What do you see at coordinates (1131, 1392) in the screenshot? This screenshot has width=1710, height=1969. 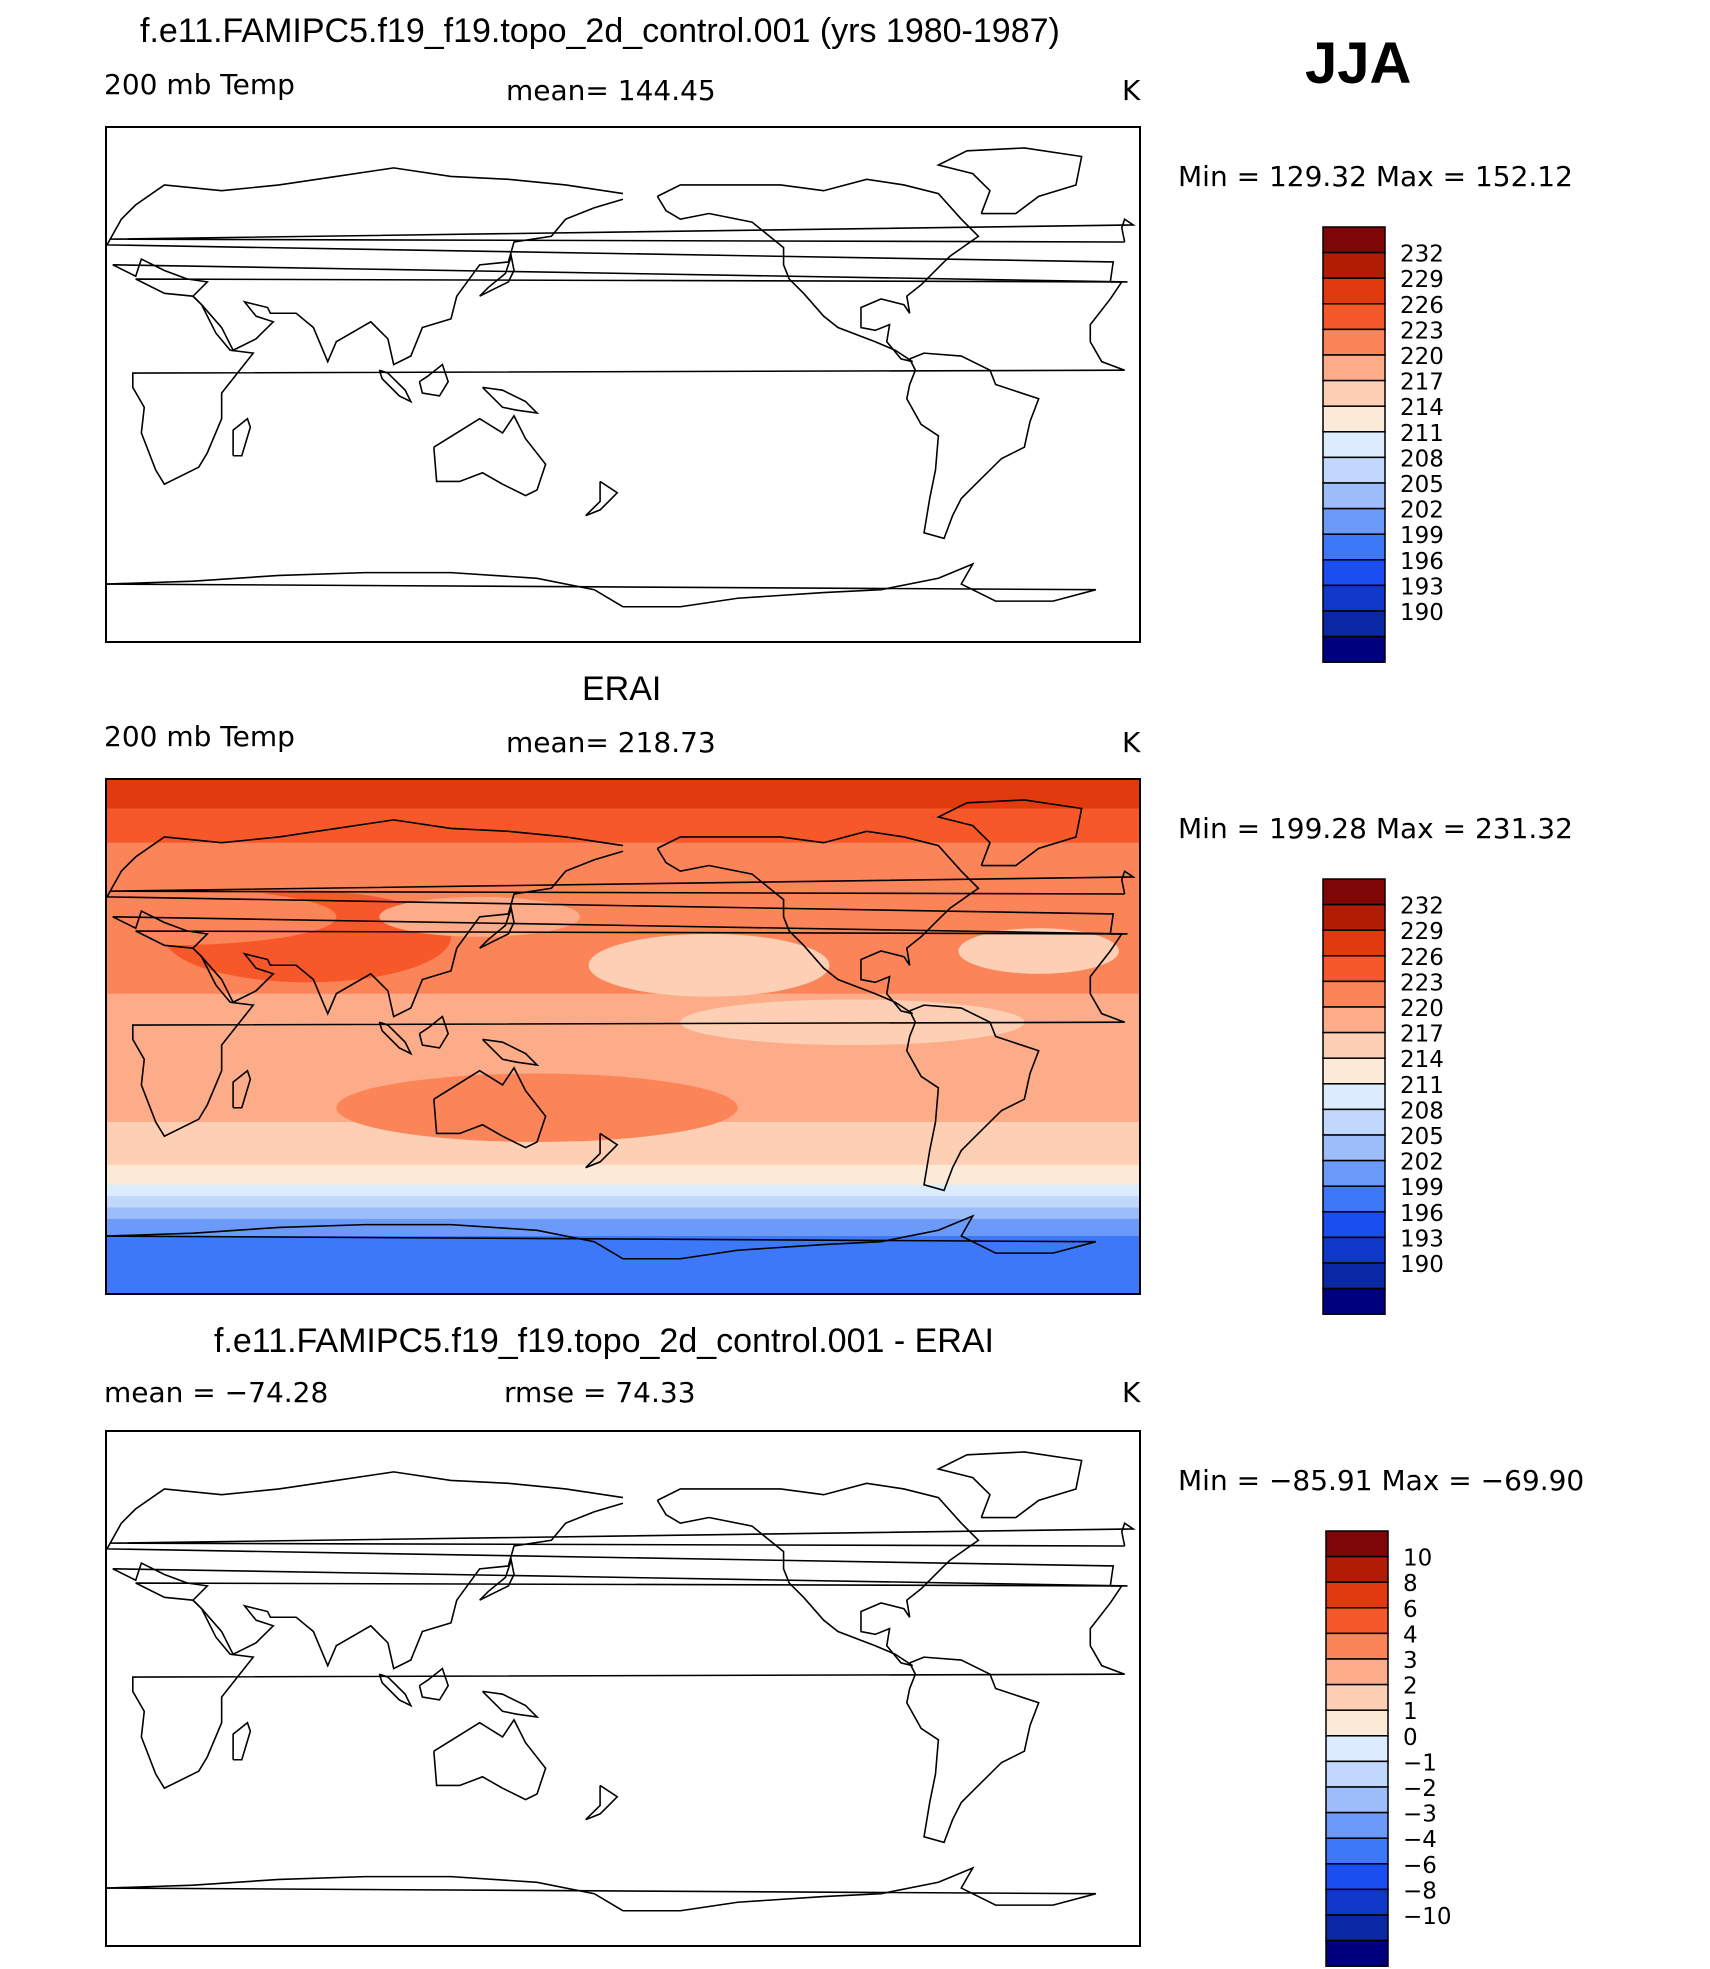 I see `panel-3-units-label: K` at bounding box center [1131, 1392].